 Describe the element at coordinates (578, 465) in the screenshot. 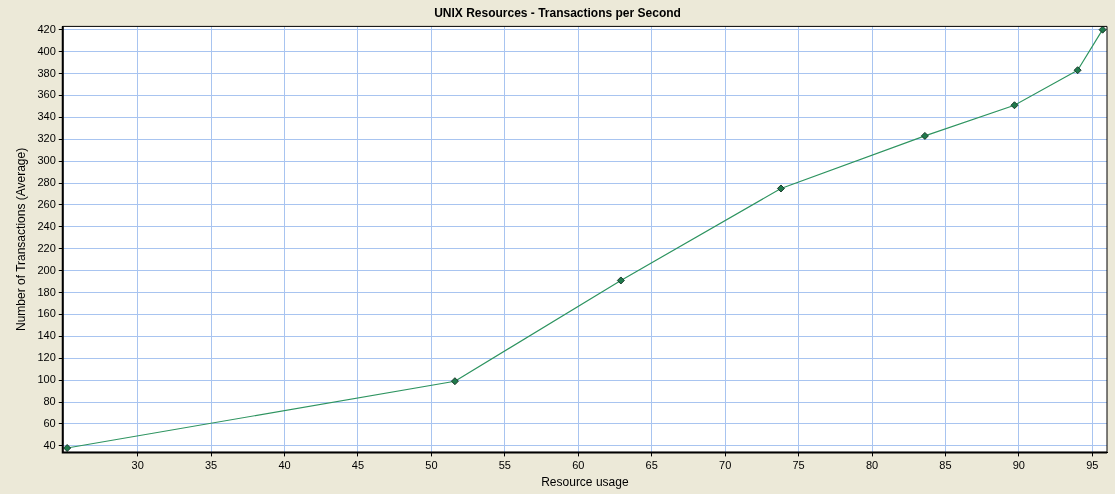

I see `x-tick-label: 60` at that location.